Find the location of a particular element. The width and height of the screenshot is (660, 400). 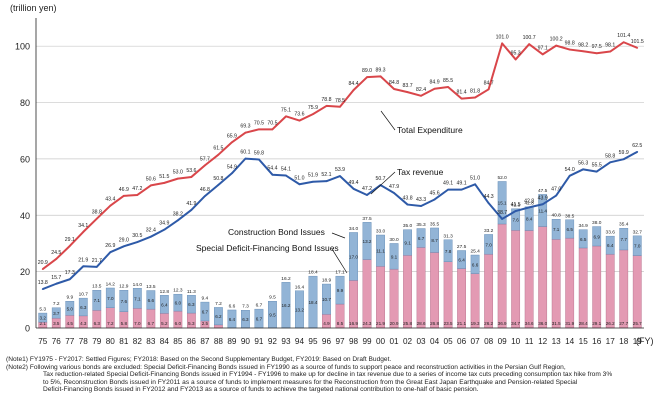

x-tick-label: 89 is located at coordinates (232, 341).